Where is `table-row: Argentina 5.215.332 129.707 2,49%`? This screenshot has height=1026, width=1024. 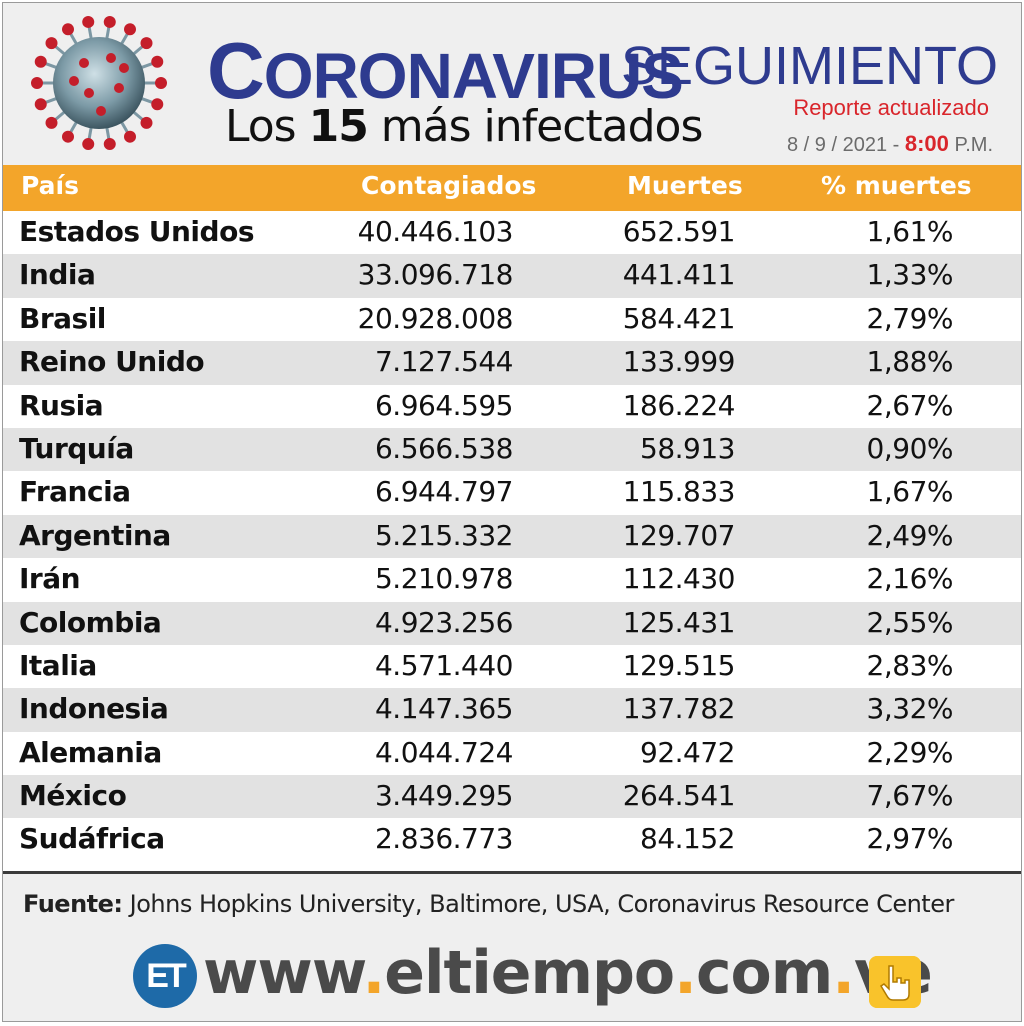
table-row: Argentina 5.215.332 129.707 2,49% is located at coordinates (512, 536).